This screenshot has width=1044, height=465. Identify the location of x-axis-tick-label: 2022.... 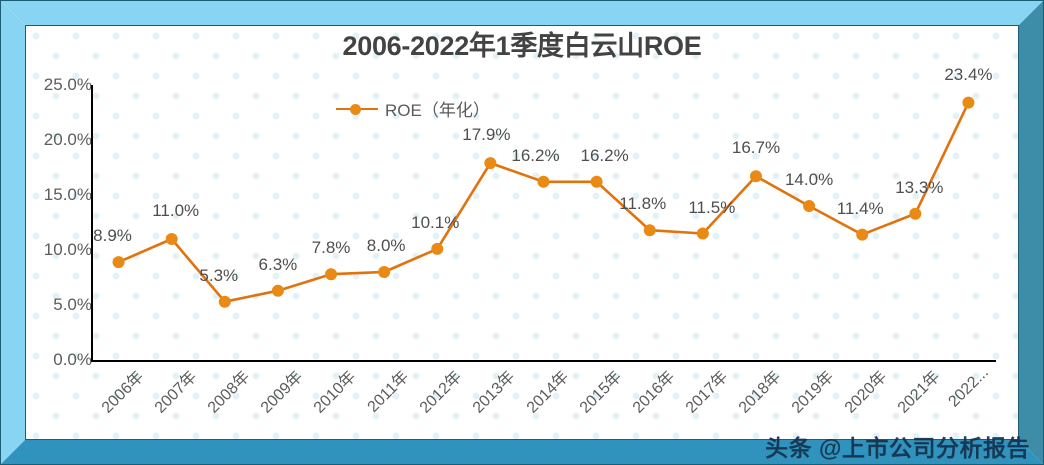
(969, 387).